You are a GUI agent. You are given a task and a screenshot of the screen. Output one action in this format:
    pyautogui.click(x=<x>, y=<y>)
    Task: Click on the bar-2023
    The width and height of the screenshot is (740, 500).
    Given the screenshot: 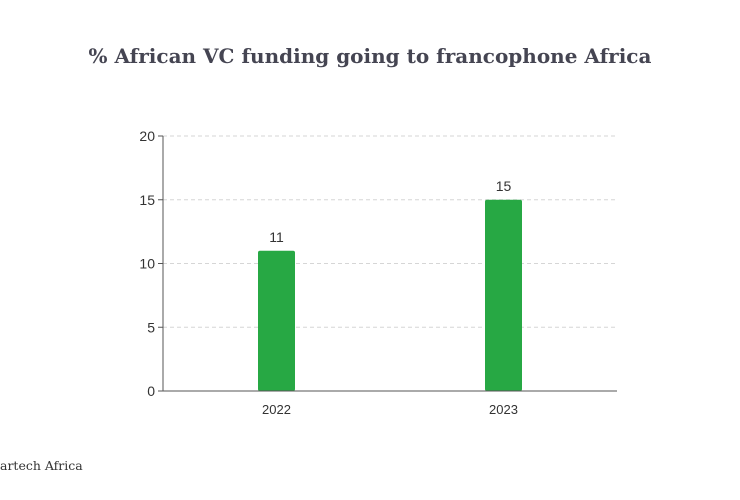 What is the action you would take?
    pyautogui.click(x=503, y=295)
    